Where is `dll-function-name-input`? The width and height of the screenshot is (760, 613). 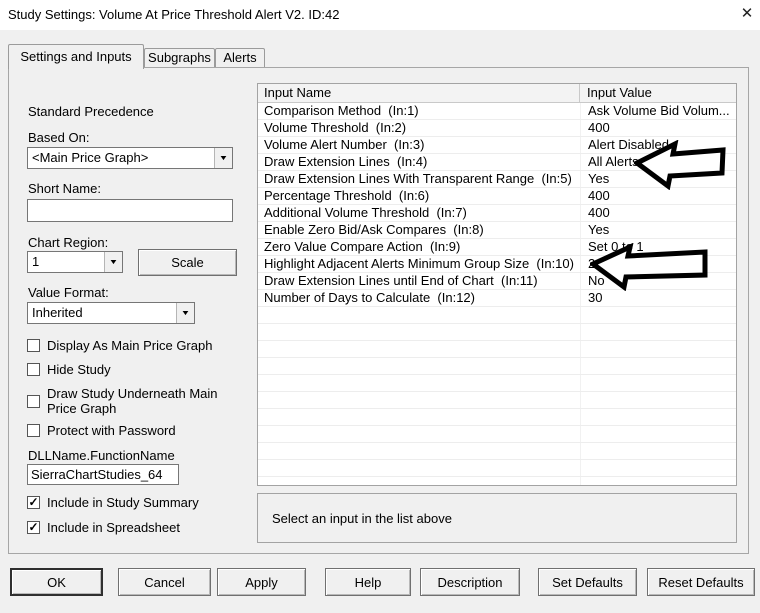 dll-function-name-input is located at coordinates (103, 474).